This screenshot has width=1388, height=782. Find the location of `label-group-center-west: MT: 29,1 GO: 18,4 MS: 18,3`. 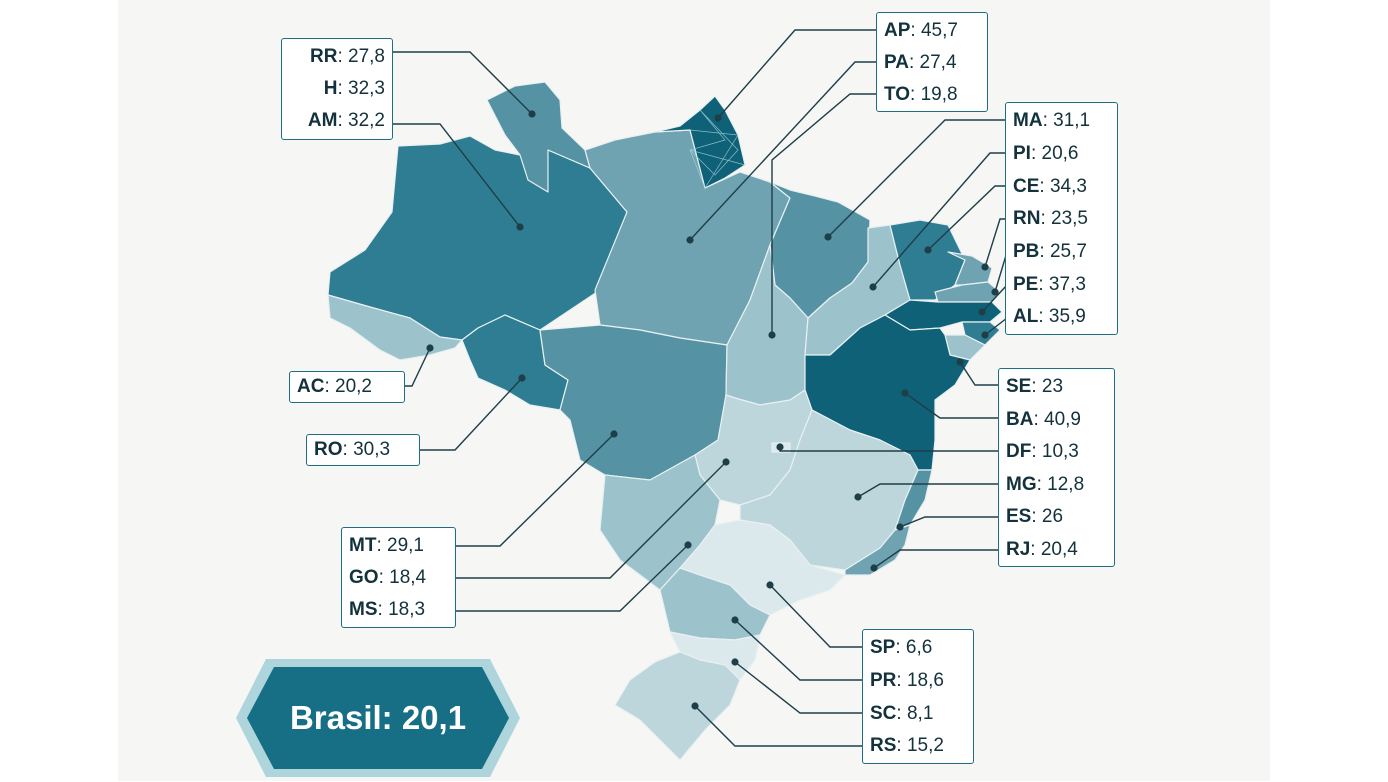

label-group-center-west: MT: 29,1 GO: 18,4 MS: 18,3 is located at coordinates (398, 577).